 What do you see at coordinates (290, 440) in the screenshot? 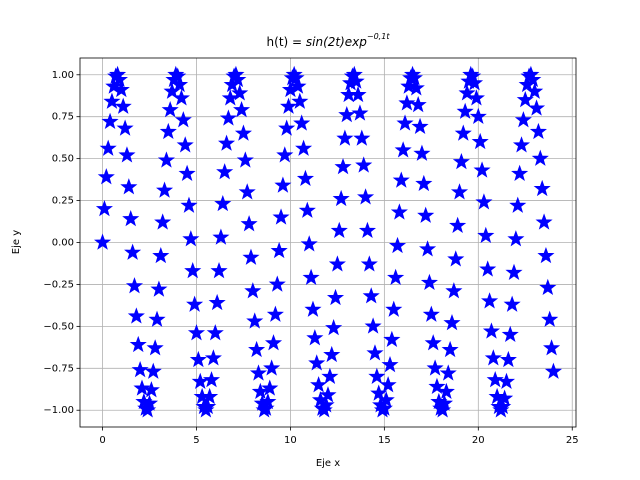
I see `x-tick-label: 10` at bounding box center [290, 440].